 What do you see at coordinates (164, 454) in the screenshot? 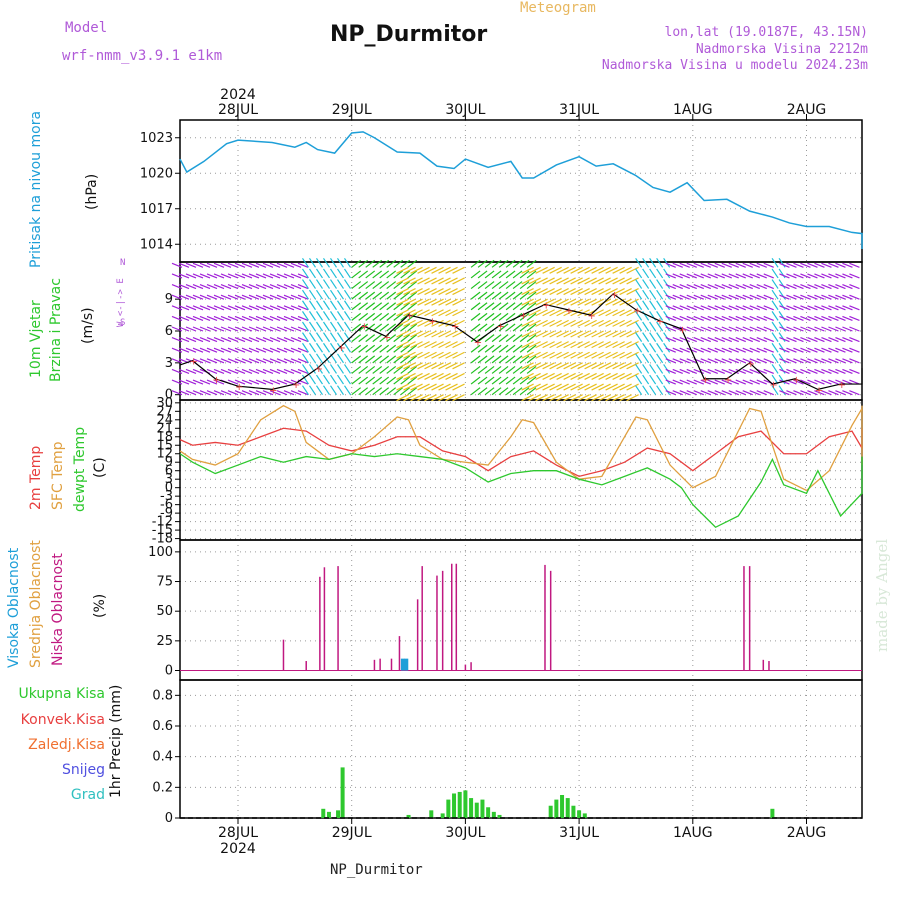
I see `y-tick-label-temp: 12` at bounding box center [164, 454].